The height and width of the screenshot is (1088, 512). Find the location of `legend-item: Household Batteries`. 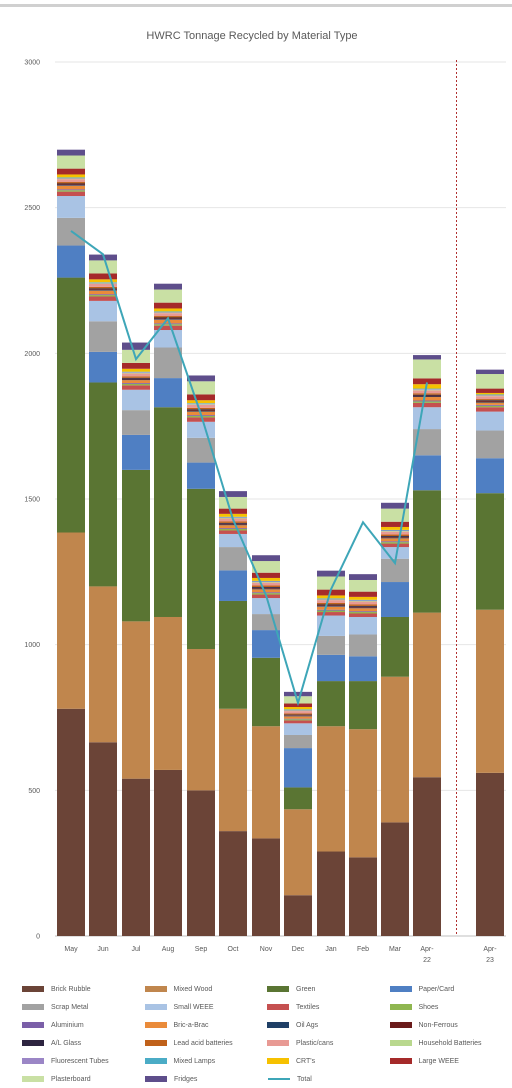

legend-item: Household Batteries is located at coordinates (451, 1043).